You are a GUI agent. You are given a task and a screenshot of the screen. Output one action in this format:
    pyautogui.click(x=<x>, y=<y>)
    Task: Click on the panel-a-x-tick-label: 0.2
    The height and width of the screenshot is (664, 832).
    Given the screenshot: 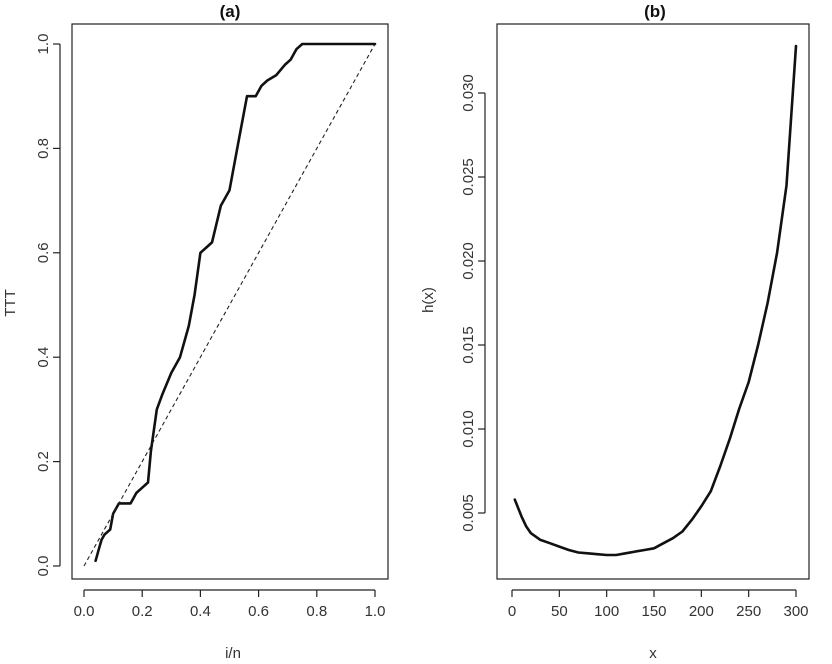 What is the action you would take?
    pyautogui.click(x=142, y=611)
    